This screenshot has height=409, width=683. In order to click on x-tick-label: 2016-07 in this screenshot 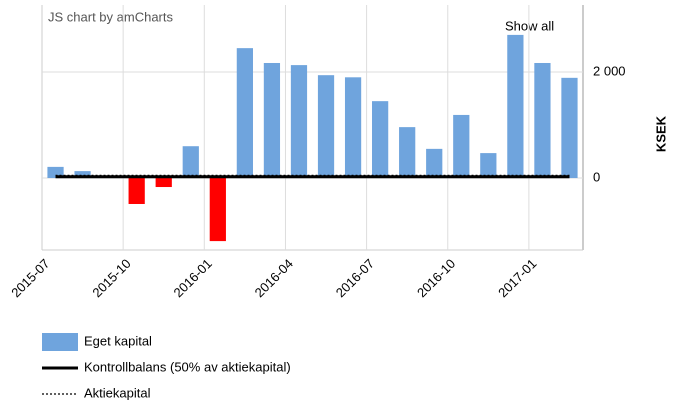, I will do `click(355, 278)`.